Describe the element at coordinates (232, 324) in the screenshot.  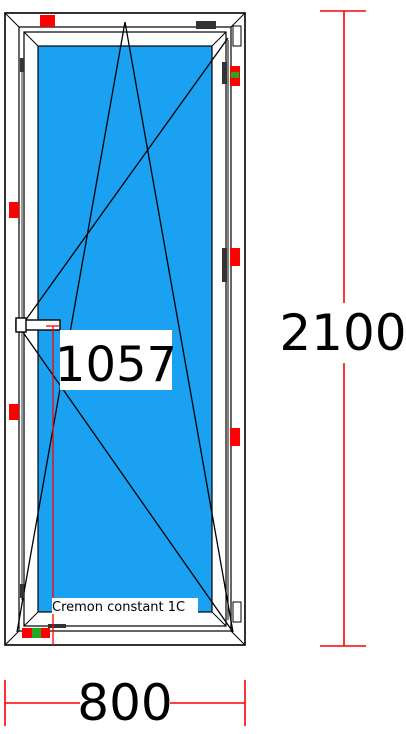
I see `hinge-side-details` at that location.